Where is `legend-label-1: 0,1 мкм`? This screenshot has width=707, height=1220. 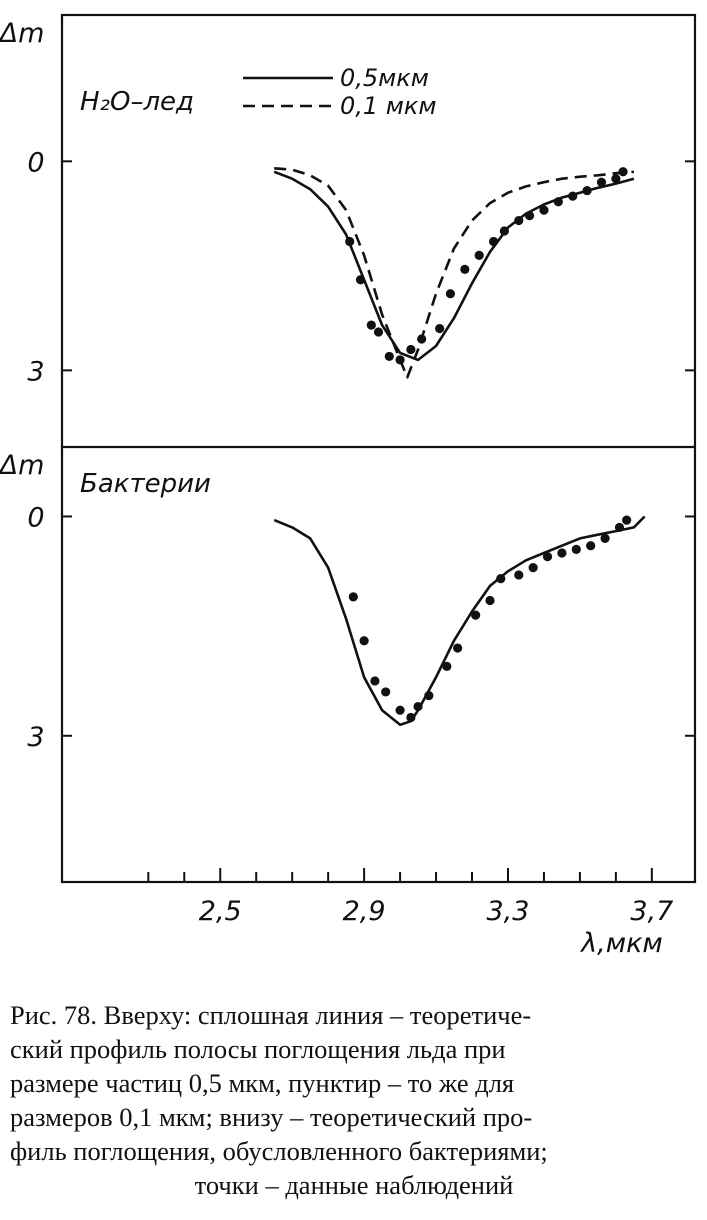
legend-label-1: 0,1 мкм is located at coordinates (388, 106).